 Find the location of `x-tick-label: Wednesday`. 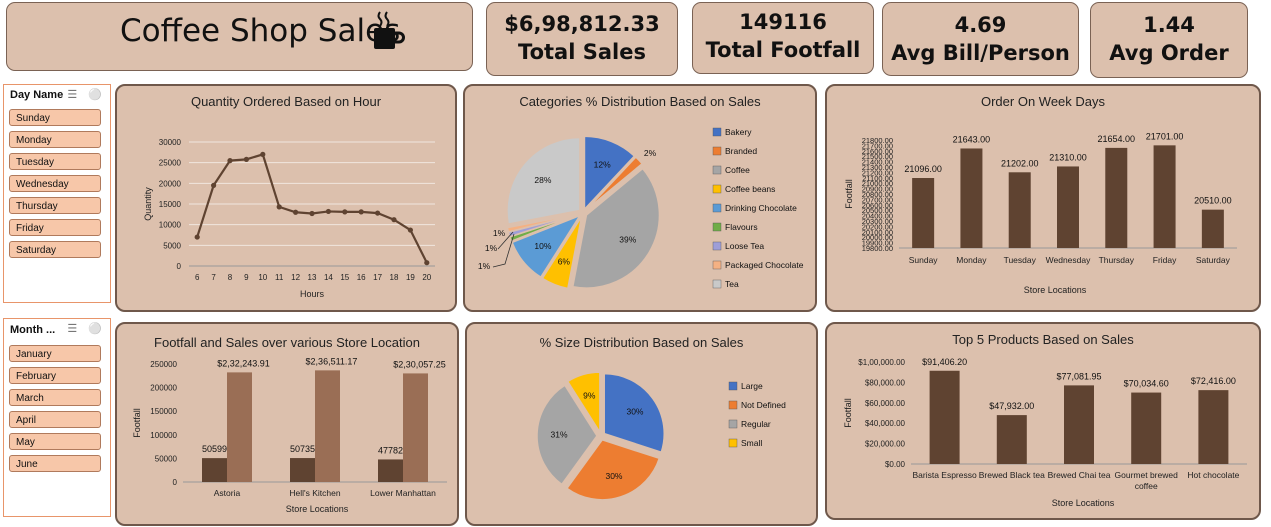

x-tick-label: Wednesday is located at coordinates (1068, 260).